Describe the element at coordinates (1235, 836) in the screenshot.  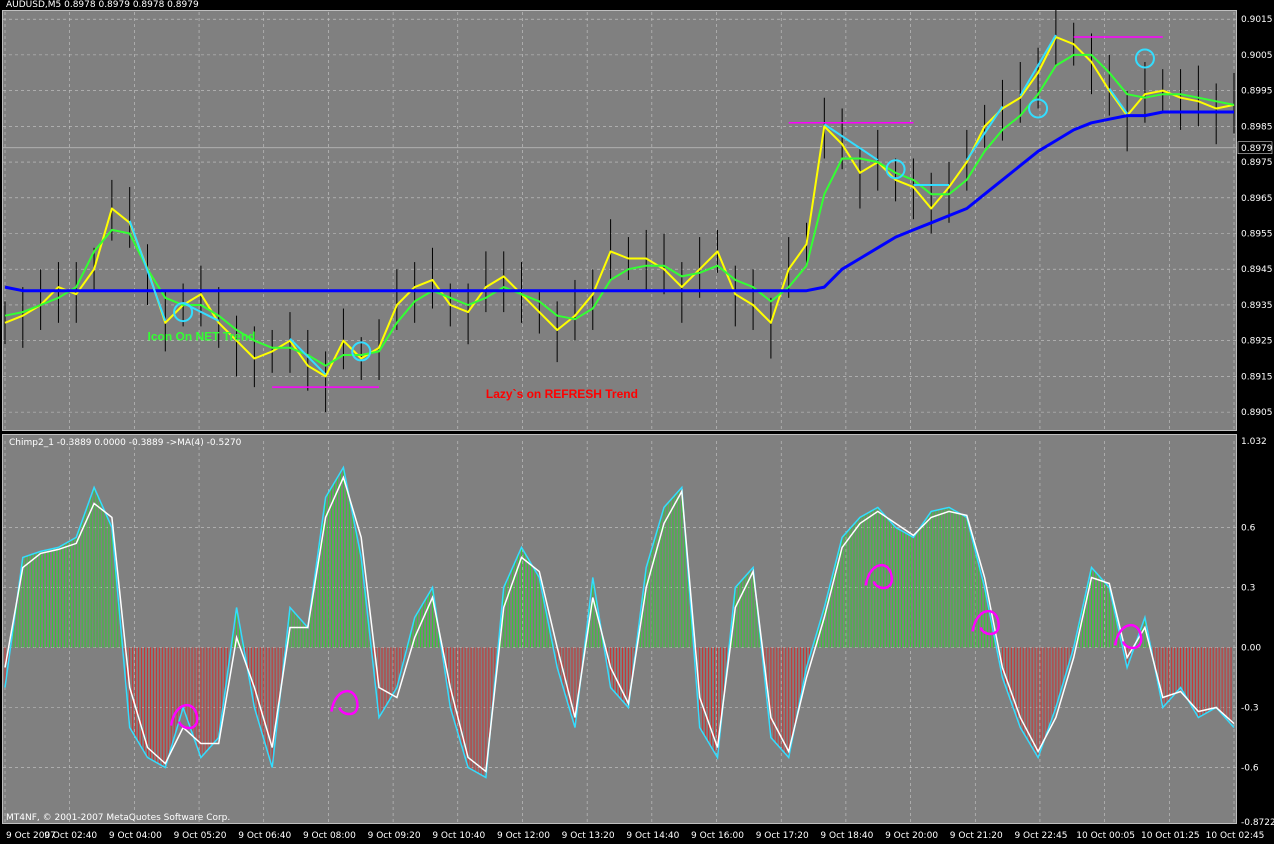
I see `x-tick-label: 10 Oct 02:45` at that location.